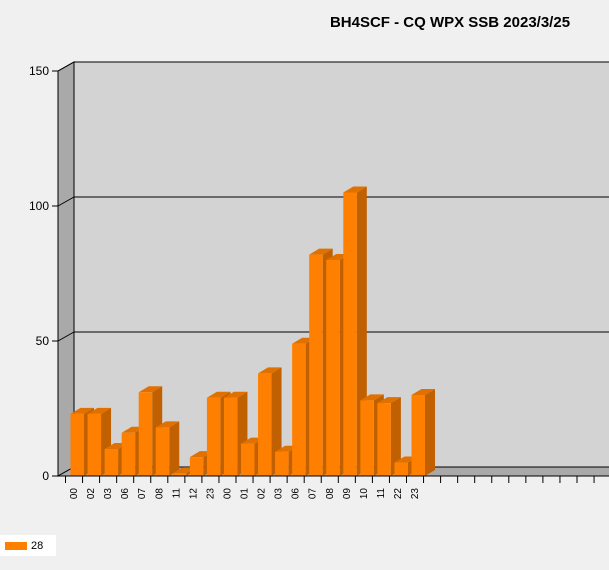  I want to click on y-axis: 0 50 100 150, so click(44, 273).